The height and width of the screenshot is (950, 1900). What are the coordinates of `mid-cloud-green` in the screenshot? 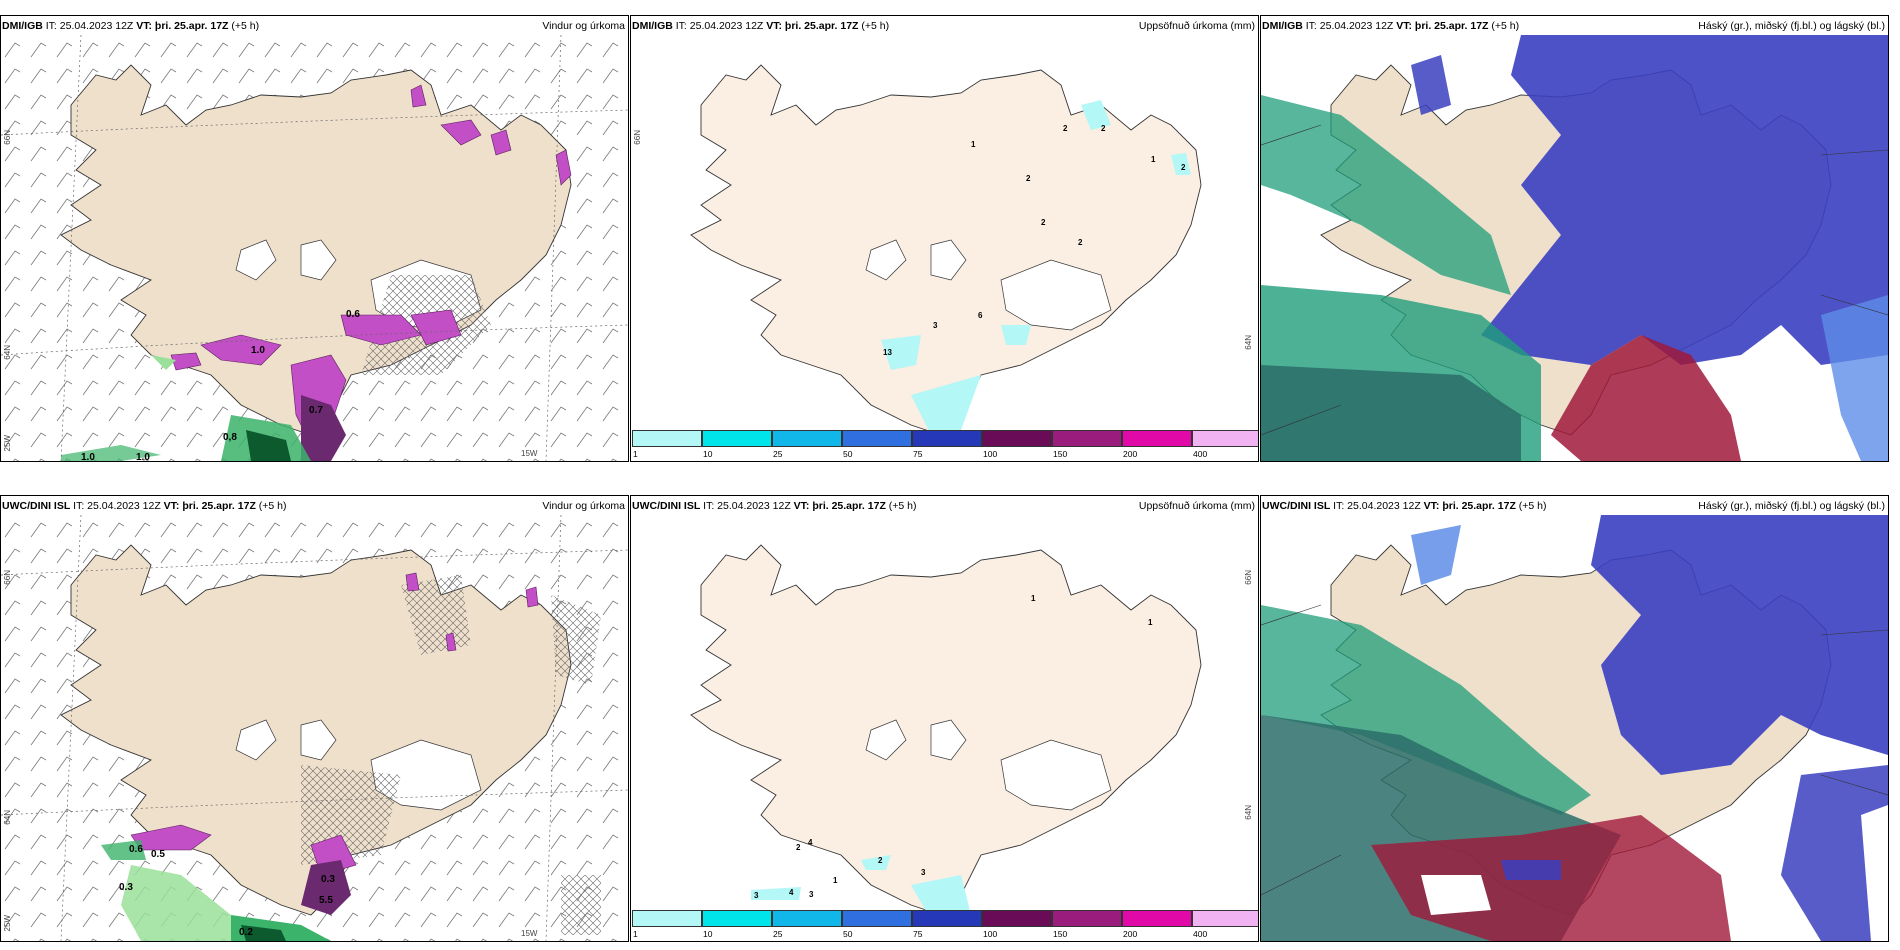 It's located at (1401, 278).